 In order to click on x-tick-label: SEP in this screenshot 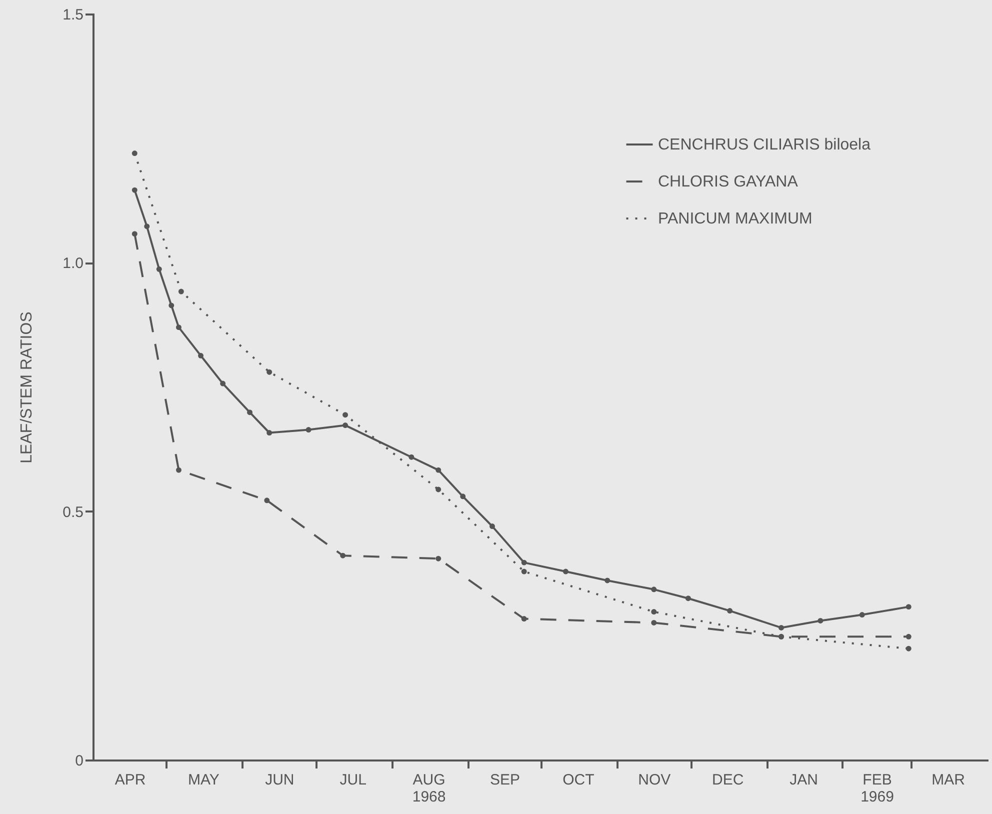, I will do `click(505, 780)`.